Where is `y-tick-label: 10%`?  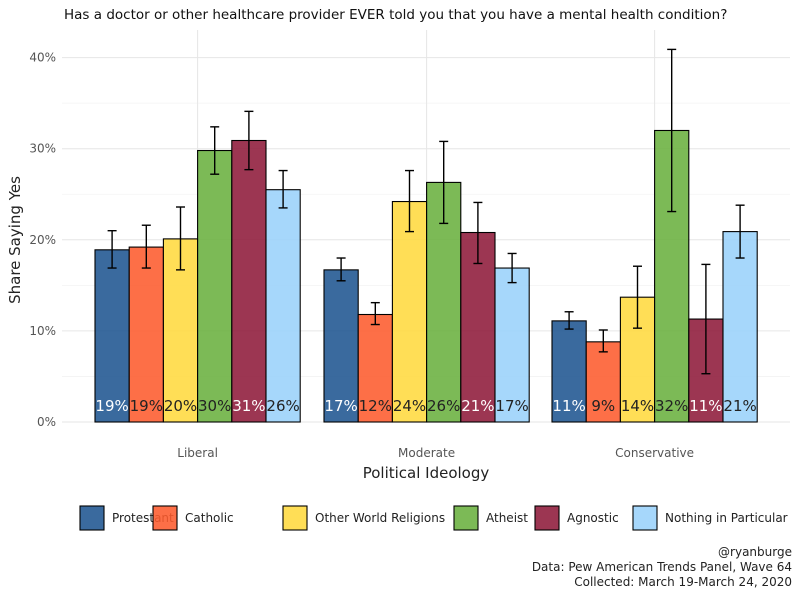 y-tick-label: 10% is located at coordinates (42, 331).